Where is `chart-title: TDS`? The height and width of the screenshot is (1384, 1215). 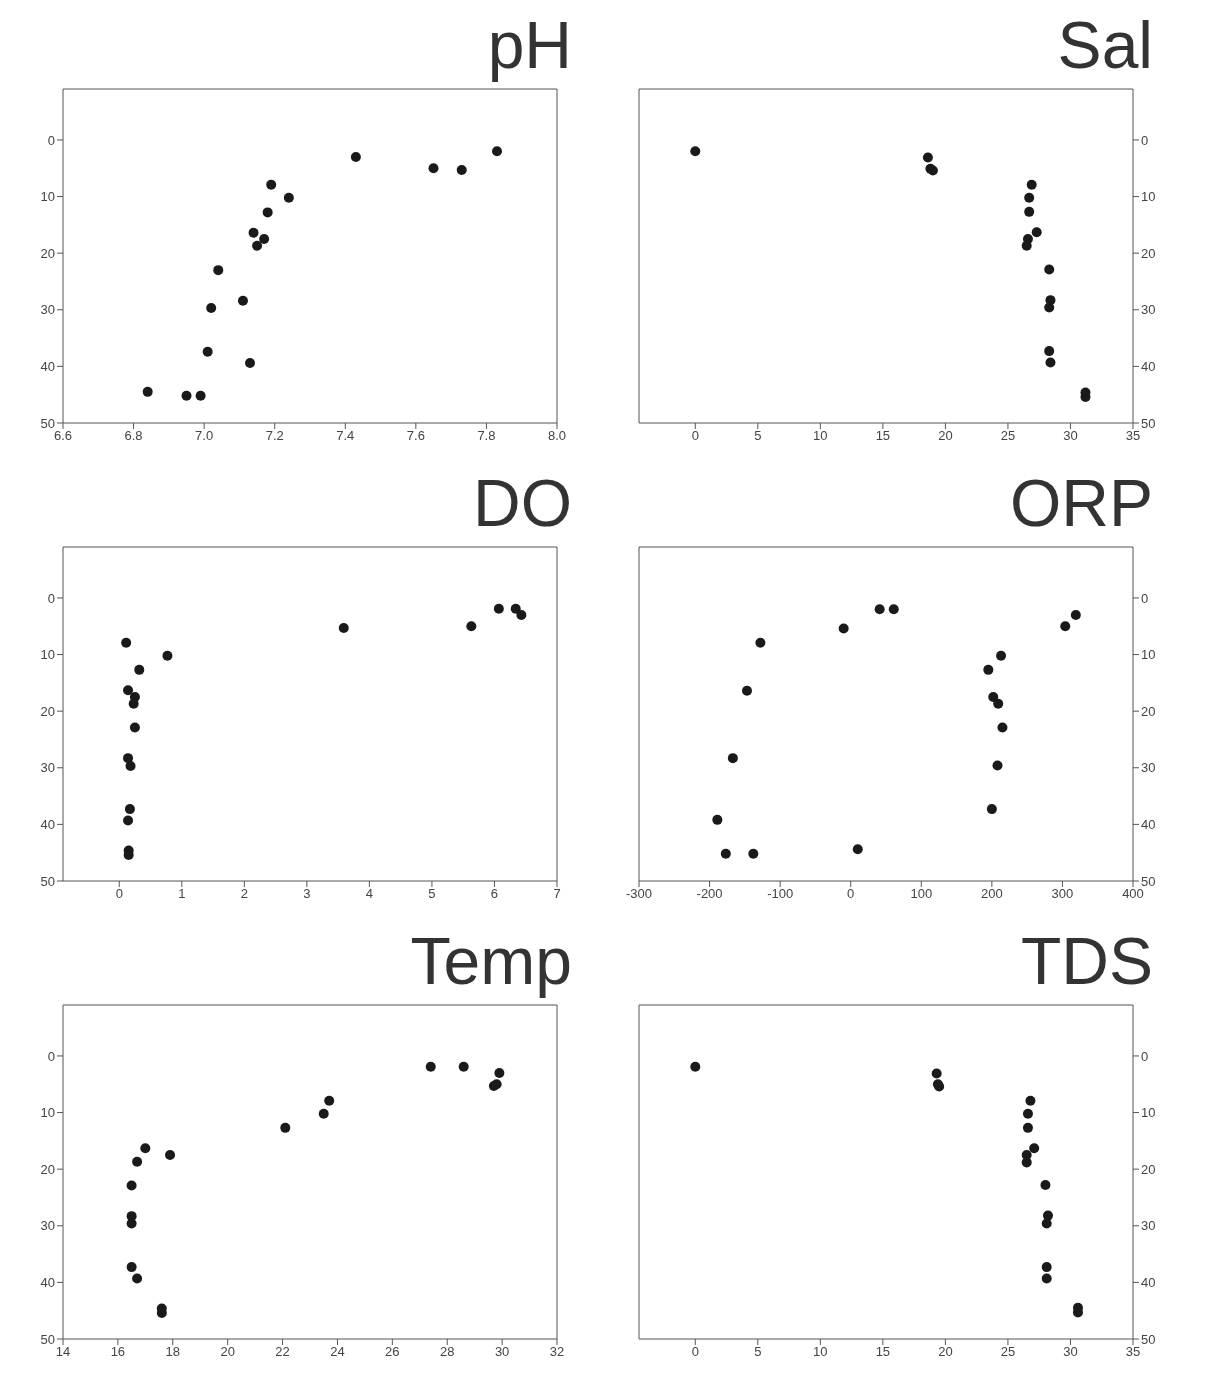
chart-title: TDS is located at coordinates (1087, 961).